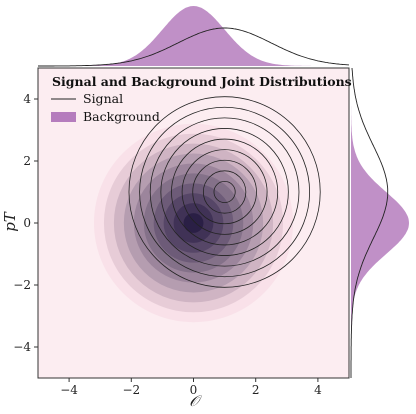 This screenshot has width=416, height=414. I want to click on x-tick-label: −4, so click(69, 390).